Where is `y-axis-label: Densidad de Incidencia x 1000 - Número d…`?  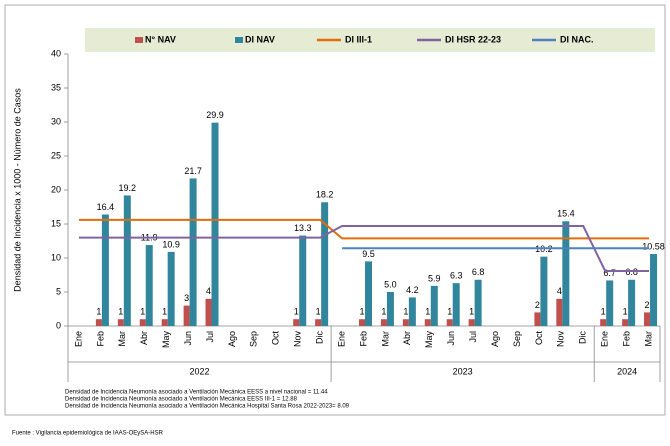 y-axis-label: Densidad de Incidencia x 1000 - Número d… is located at coordinates (17, 190).